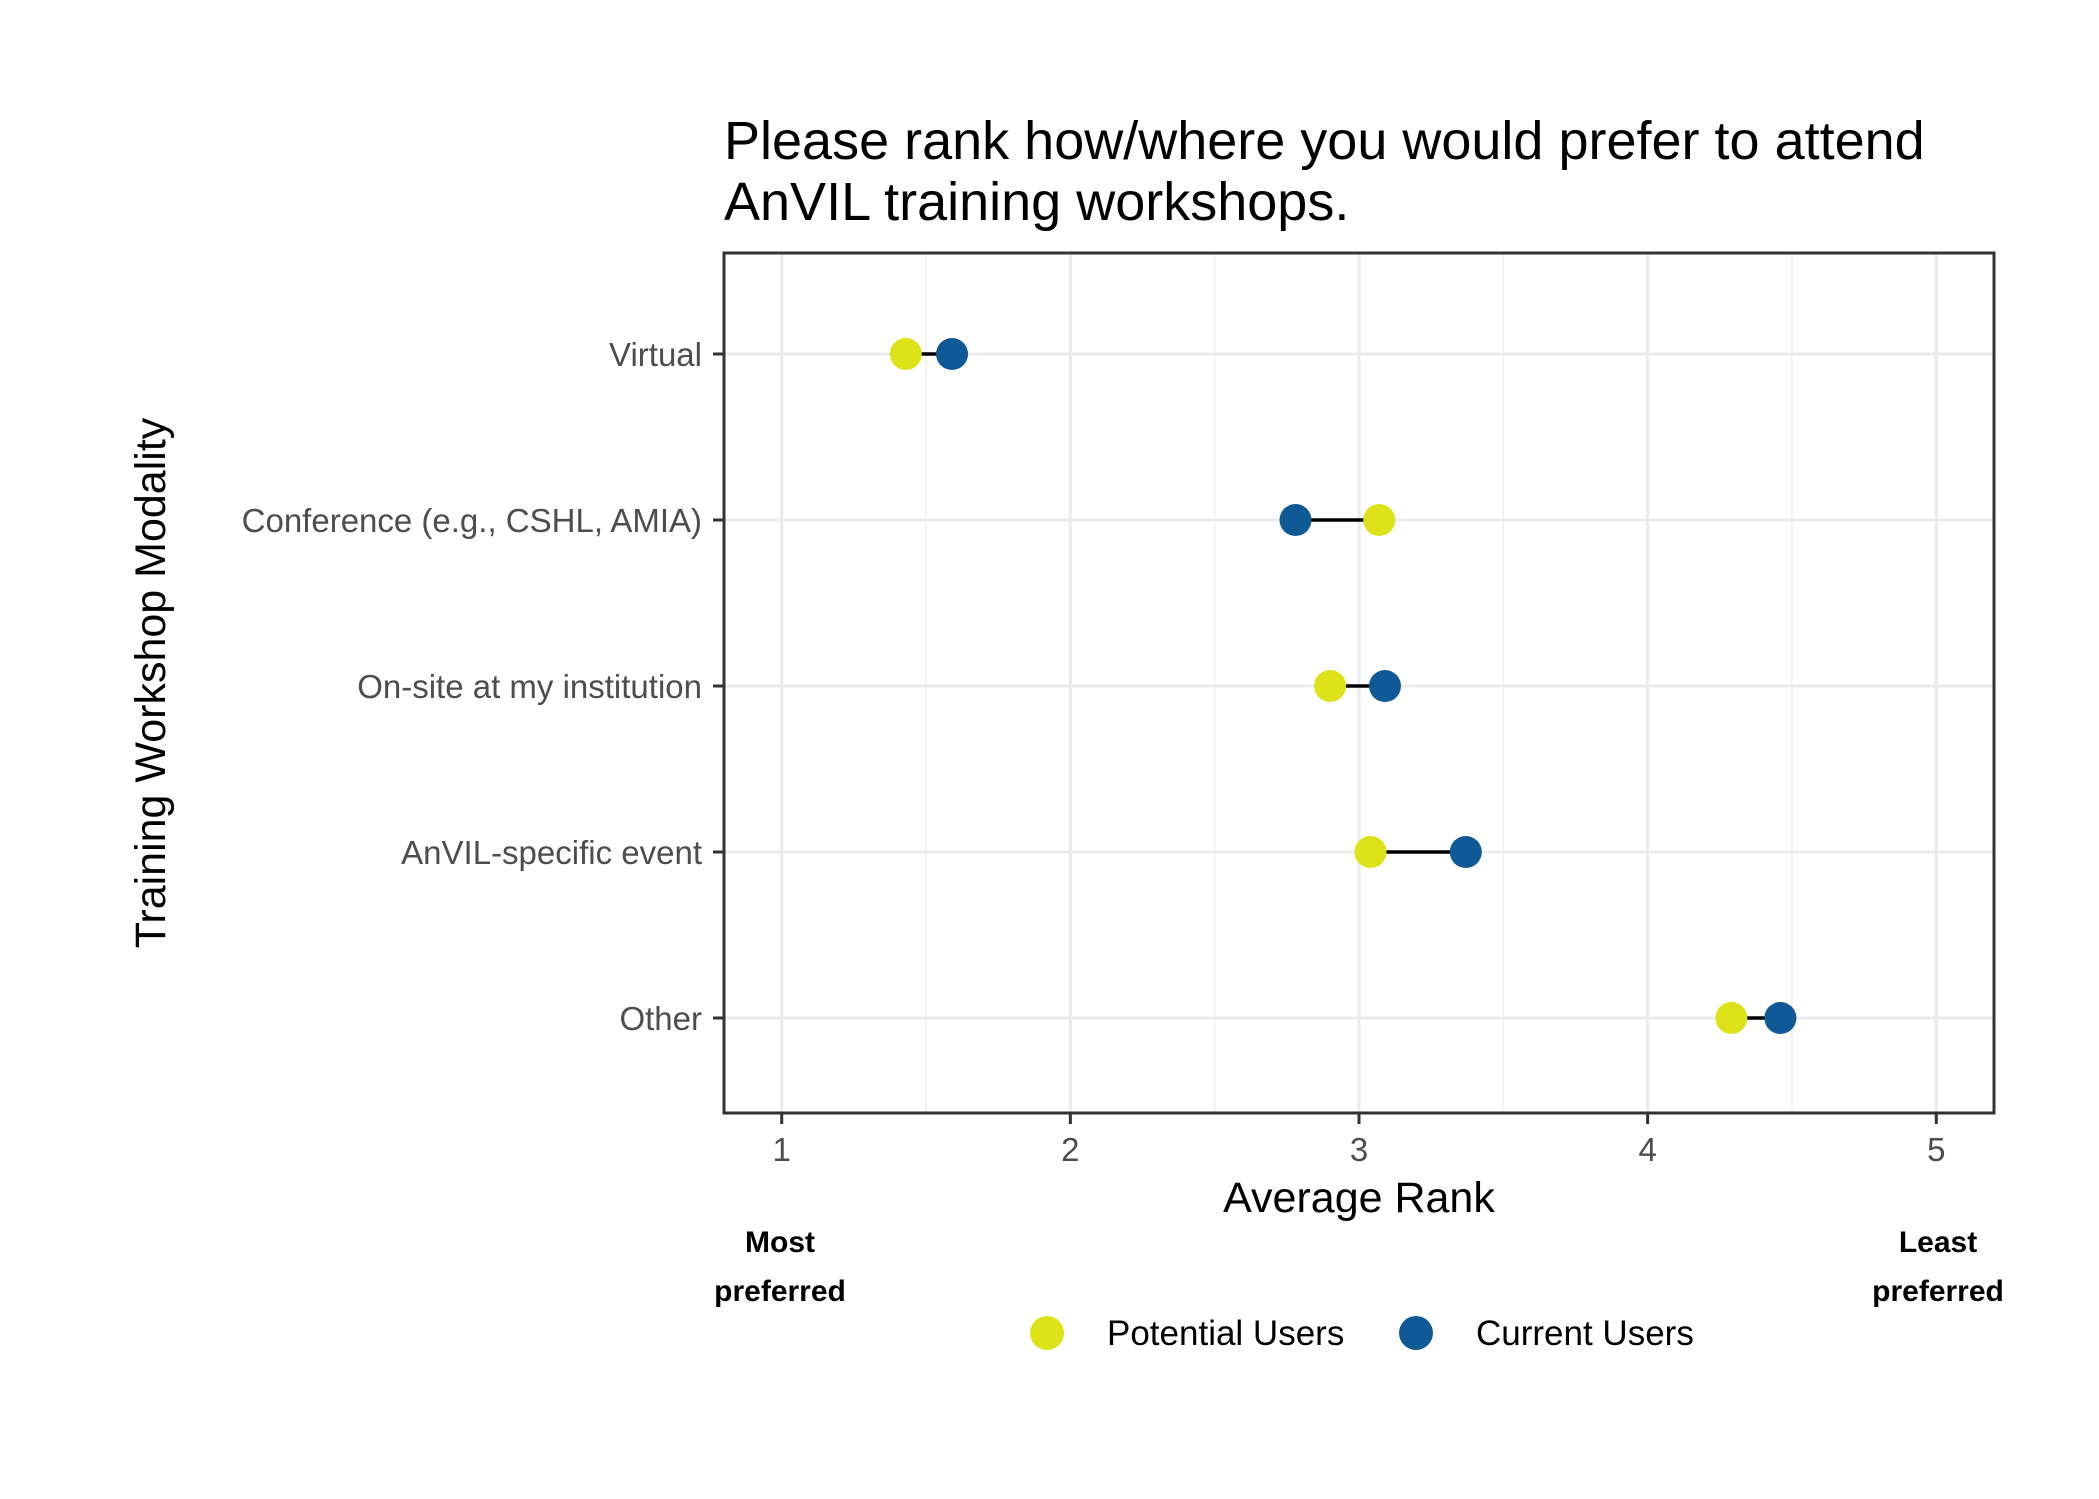 Image resolution: width=2099 pixels, height=1499 pixels. What do you see at coordinates (1647, 1149) in the screenshot?
I see `x-tick-label: 4` at bounding box center [1647, 1149].